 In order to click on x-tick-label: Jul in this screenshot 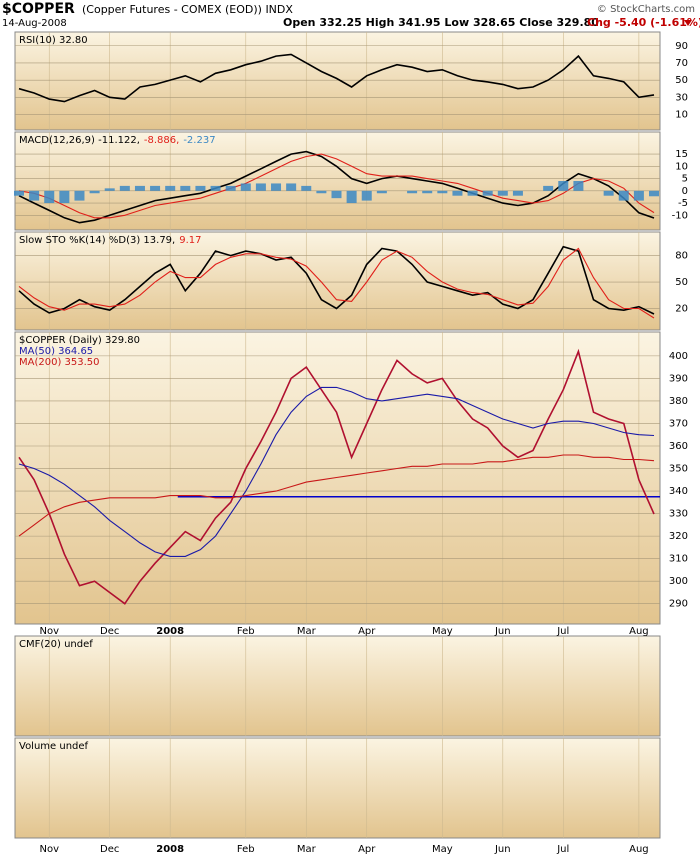, I will do `click(562, 849)`.